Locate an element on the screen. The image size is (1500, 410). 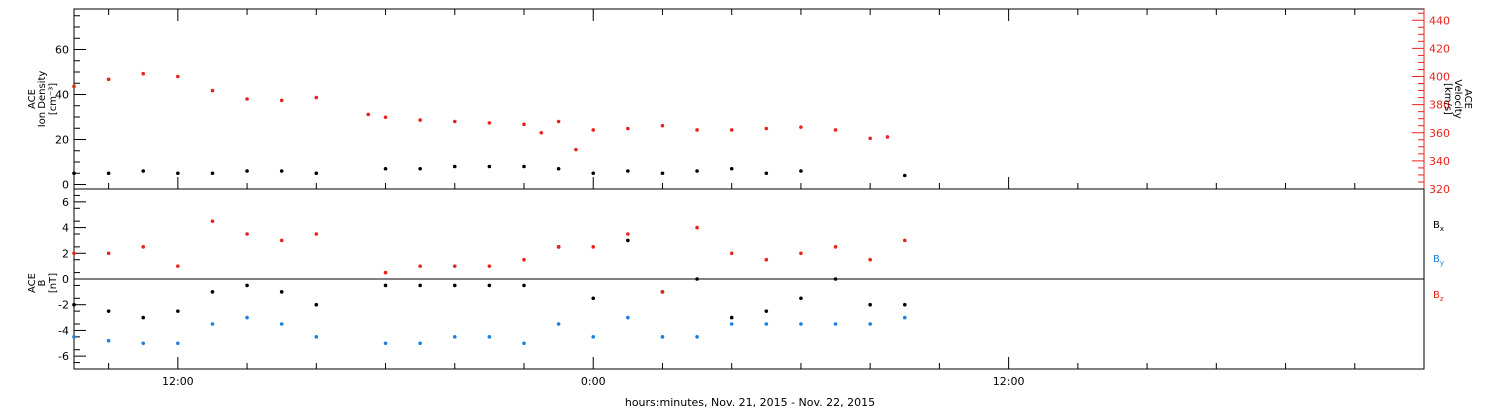
b-field-y-axis: -6 -4 -2 0 2 4 6 is located at coordinates (72, 278).